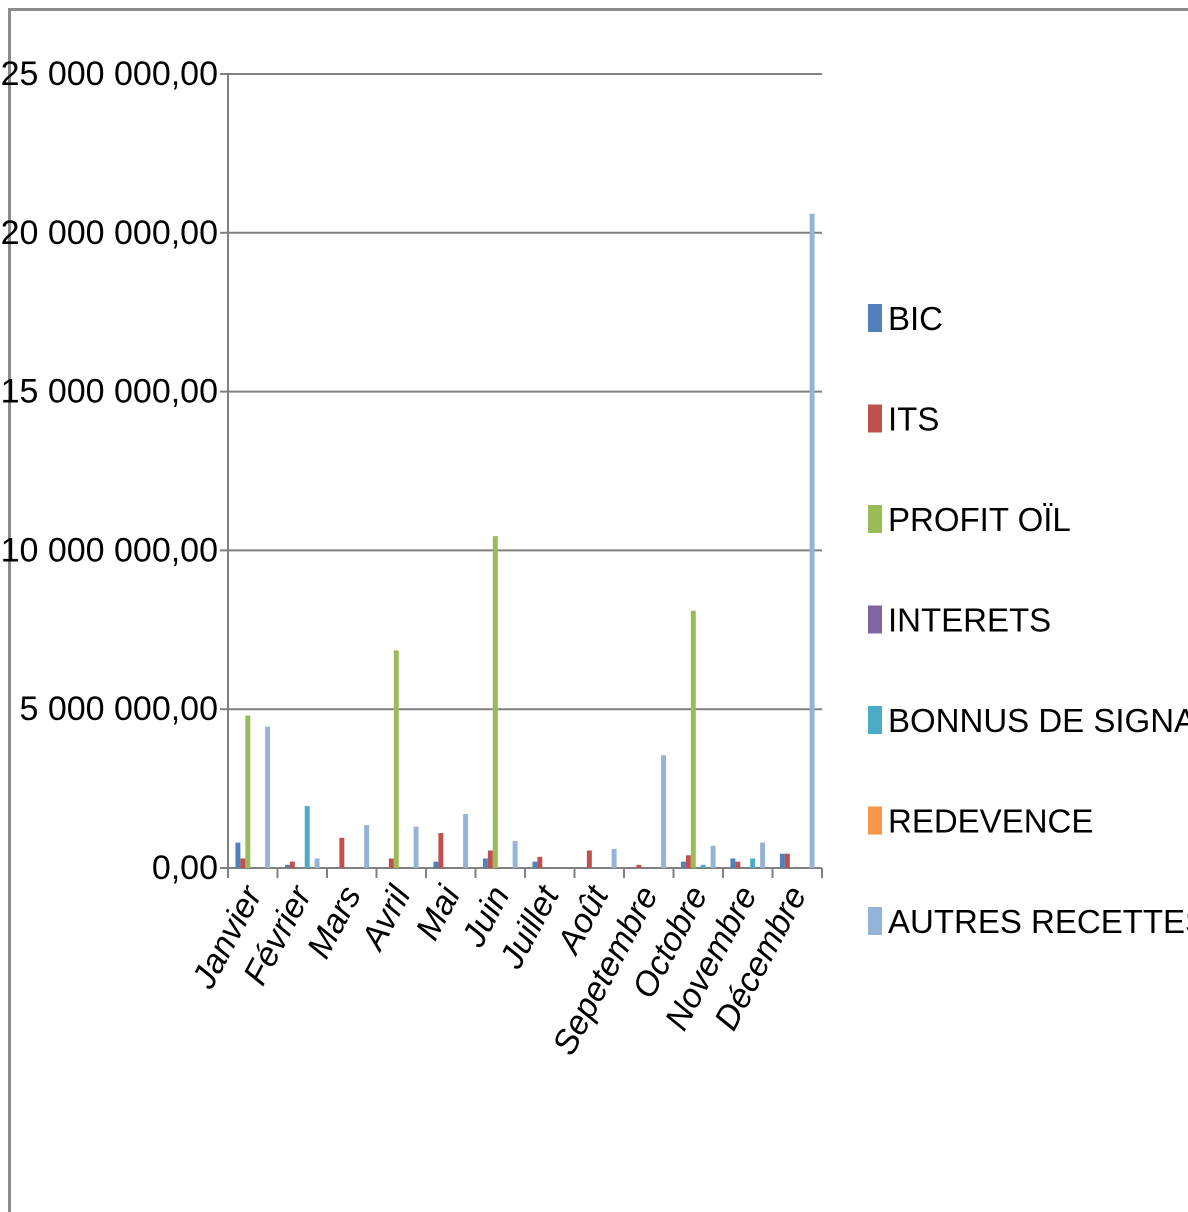  What do you see at coordinates (238, 855) in the screenshot?
I see `bar-bic-janvier` at bounding box center [238, 855].